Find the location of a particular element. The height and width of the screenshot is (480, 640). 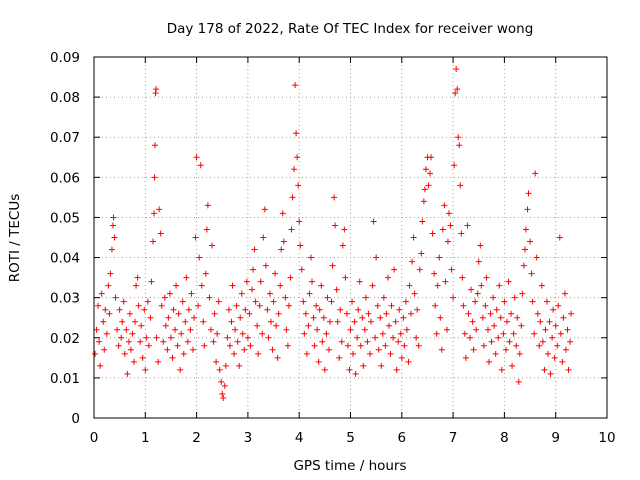

y-tick-labels: 0 0.01 0.02 0.03 0.04 0.05 0.06 0.07 0.08 0.09 is located at coordinates (65, 238).